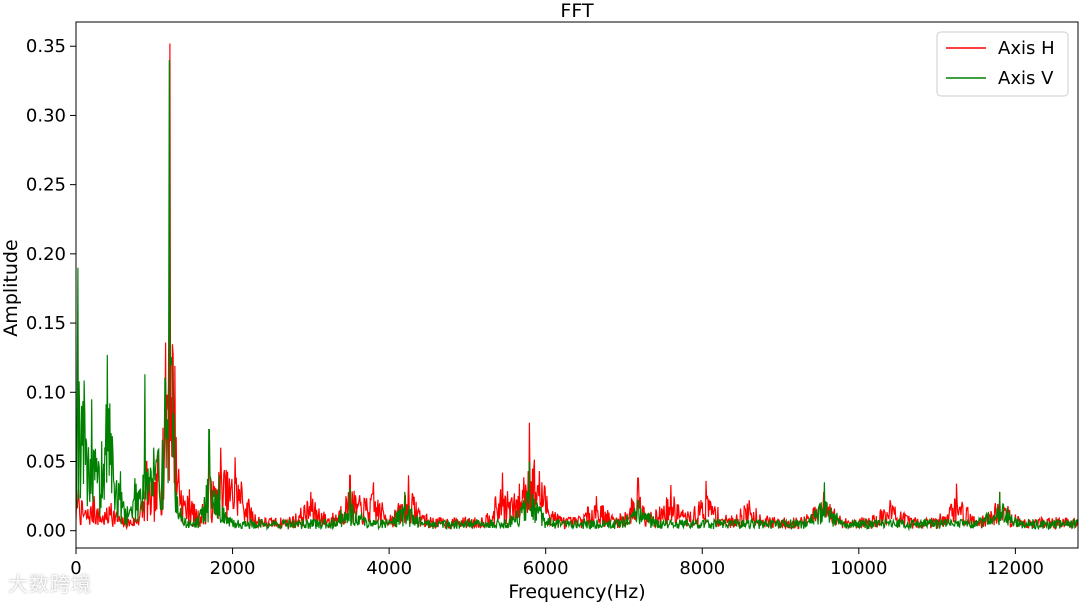 This screenshot has width=1080, height=604. Describe the element at coordinates (46, 392) in the screenshot. I see `y-tick-label: 0.10` at that location.